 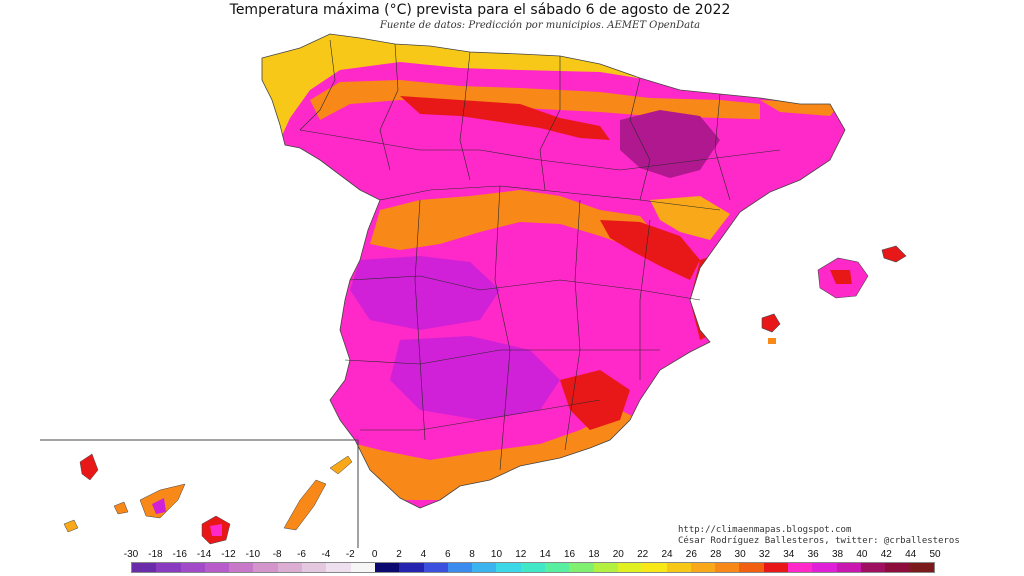 What do you see at coordinates (716, 554) in the screenshot?
I see `legend-label: 28` at bounding box center [716, 554].